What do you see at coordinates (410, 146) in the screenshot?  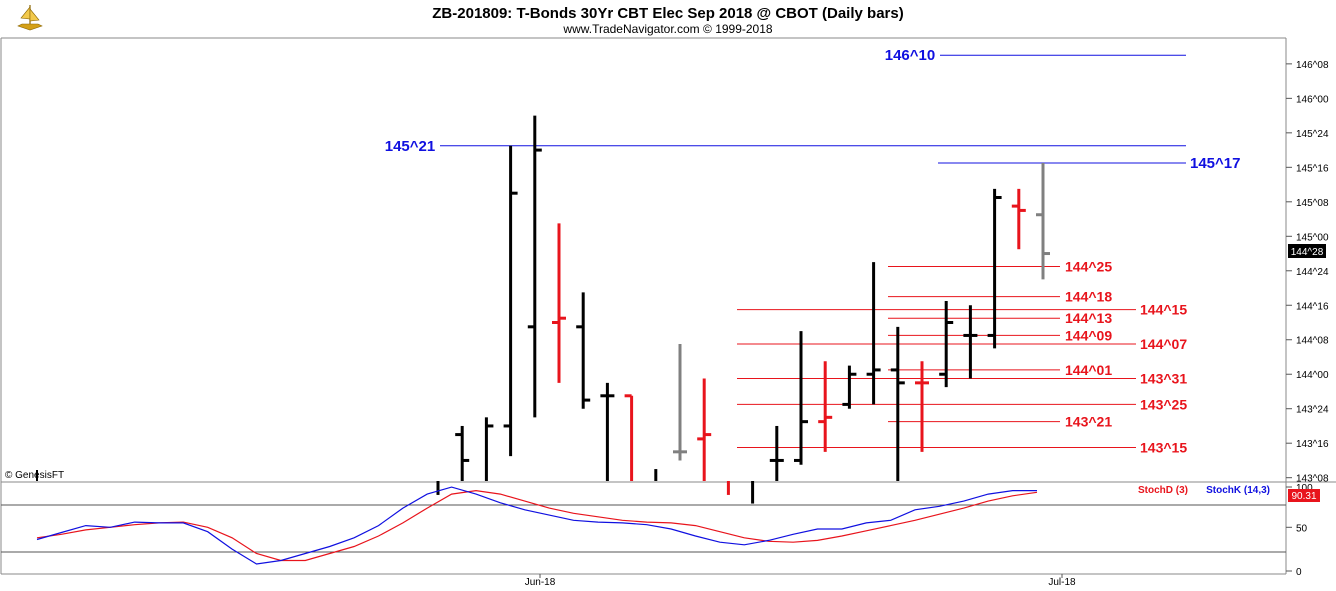 I see `level-label: 145^21` at bounding box center [410, 146].